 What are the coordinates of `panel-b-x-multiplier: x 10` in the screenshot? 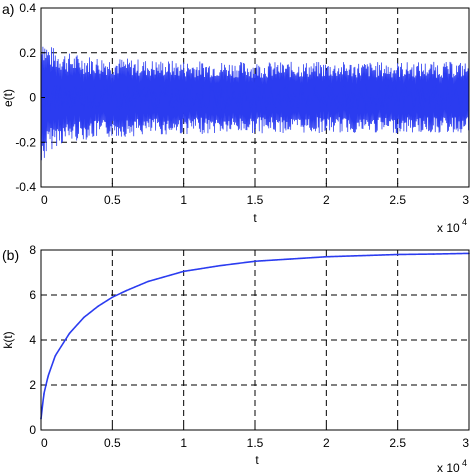 It's located at (448, 467).